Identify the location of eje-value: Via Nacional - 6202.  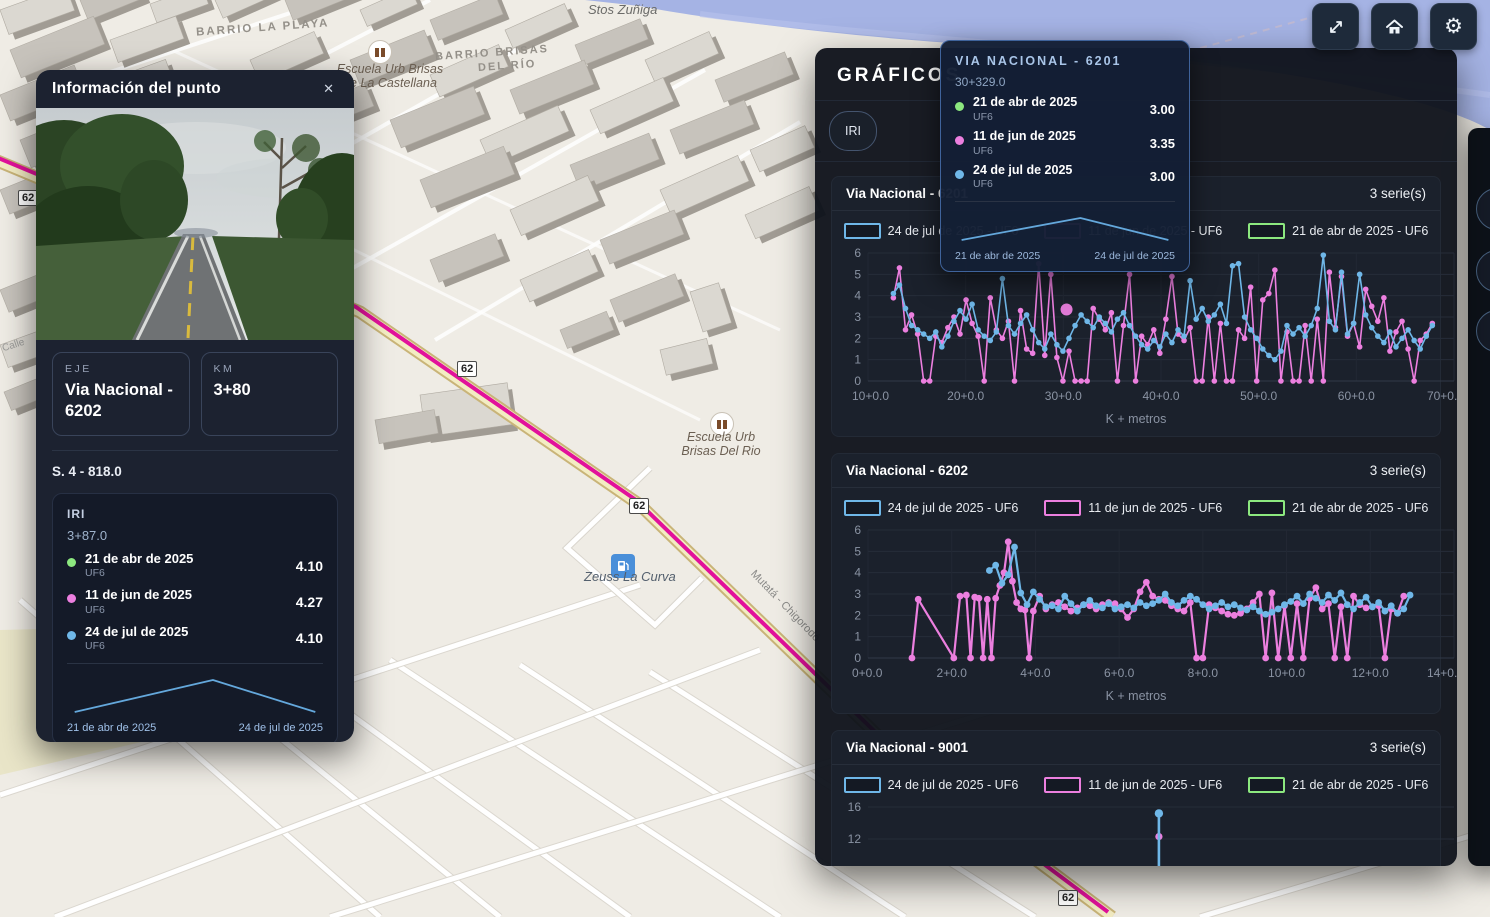
(119, 400).